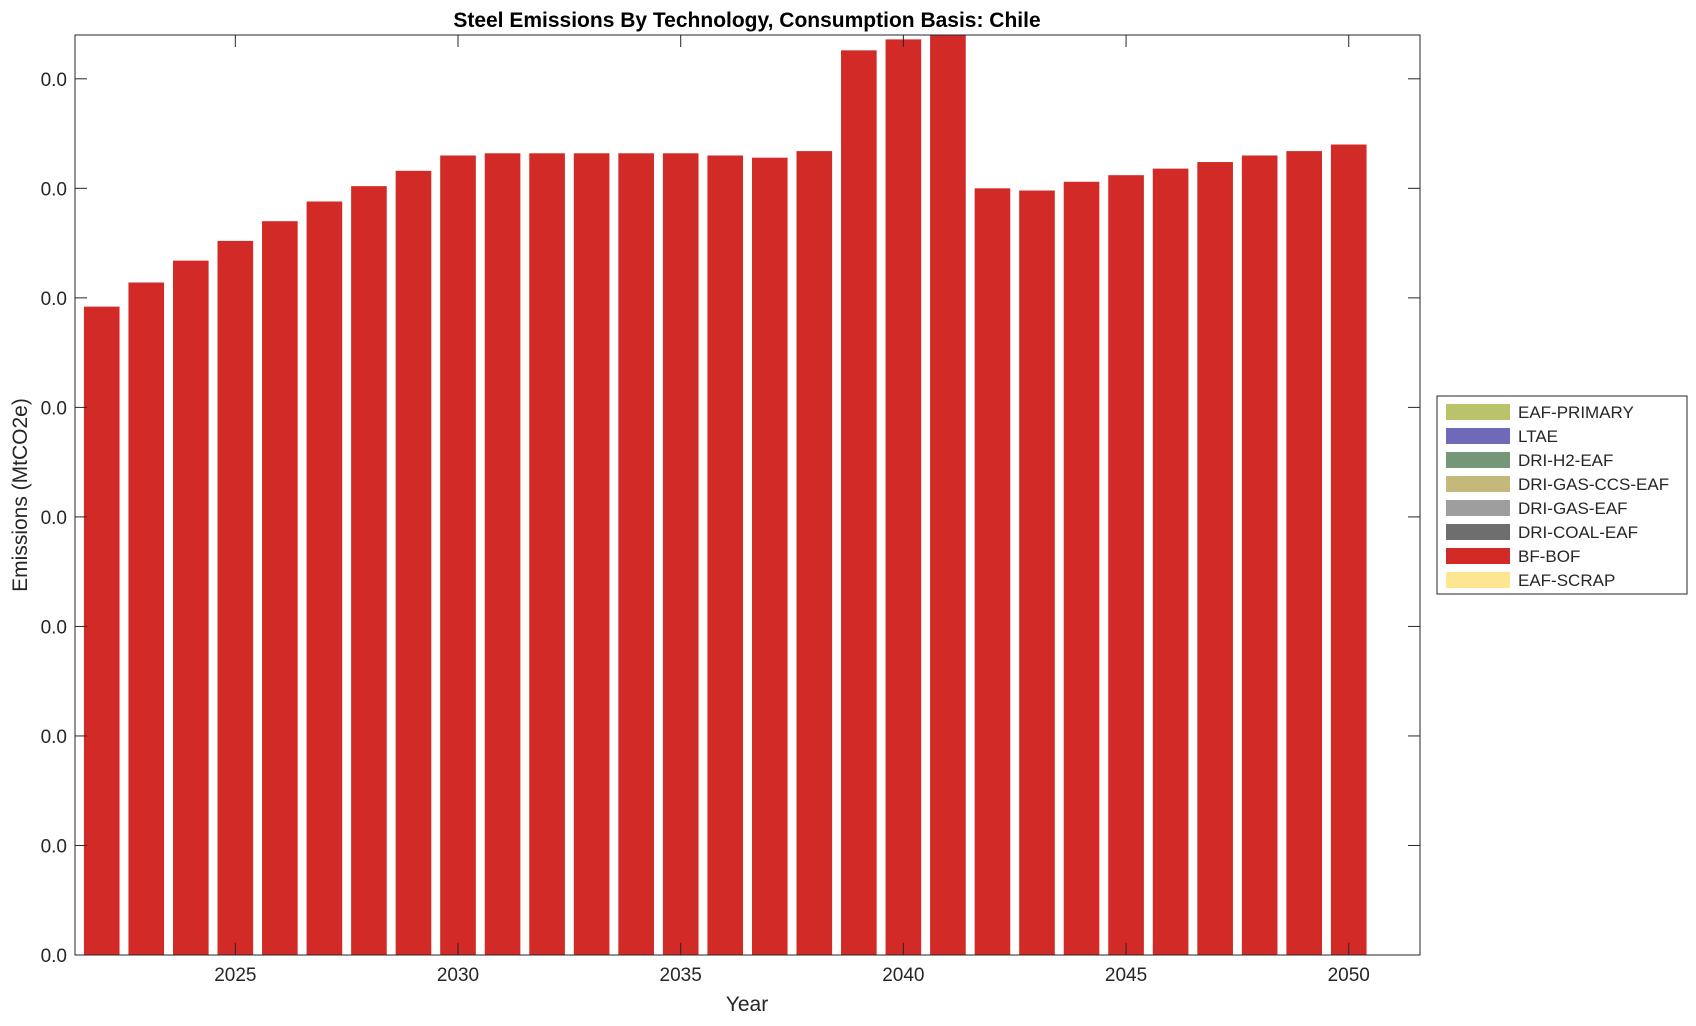 The image size is (1696, 1026). Describe the element at coordinates (1578, 532) in the screenshot. I see `legend-label-dri-coal-eaf: DRI-COAL-EAF` at that location.